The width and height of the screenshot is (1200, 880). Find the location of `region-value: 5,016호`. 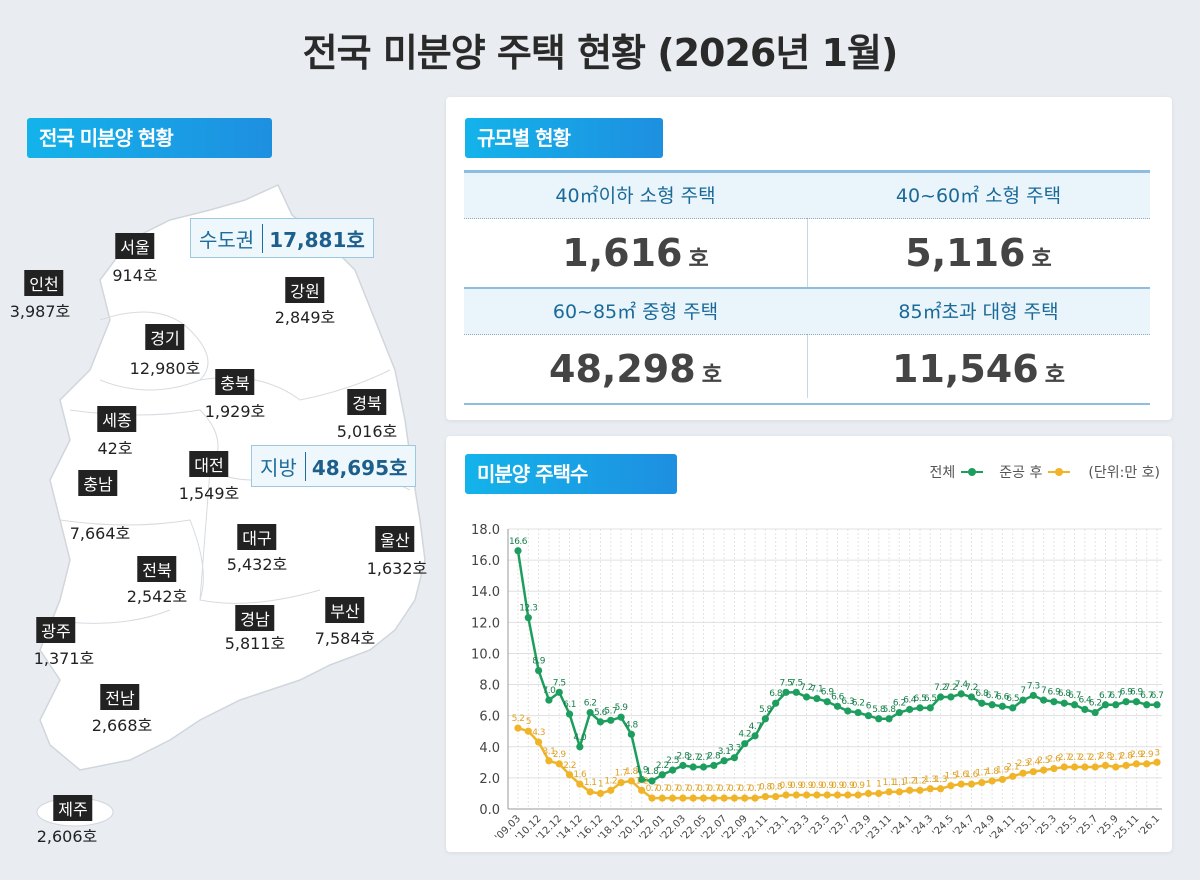

region-value: 5,016호 is located at coordinates (367, 431).